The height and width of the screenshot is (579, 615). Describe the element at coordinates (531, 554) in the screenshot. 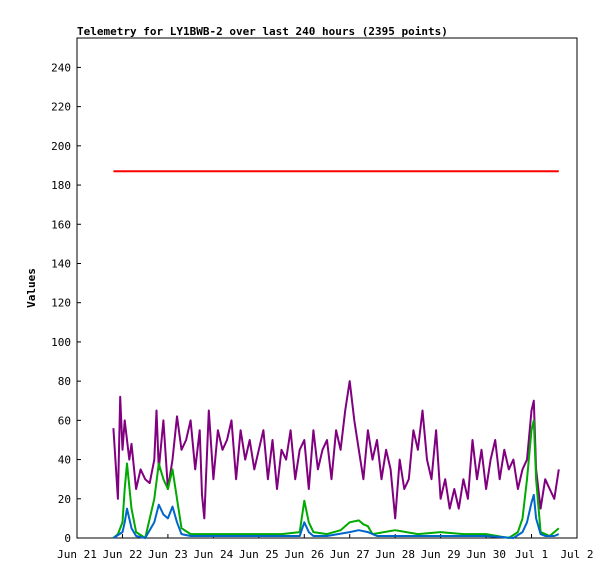

I see `x-tick-label: Jul 1` at that location.